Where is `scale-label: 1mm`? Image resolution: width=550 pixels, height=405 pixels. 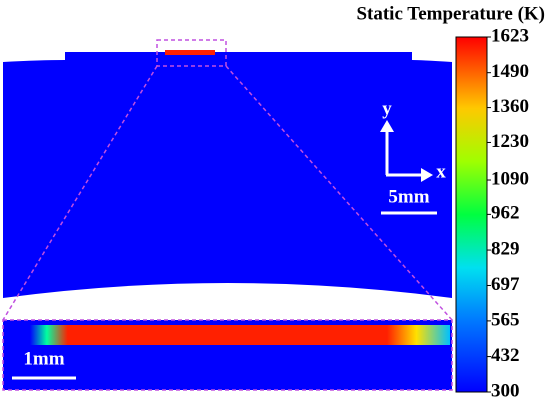
scale-label: 1mm is located at coordinates (43, 358).